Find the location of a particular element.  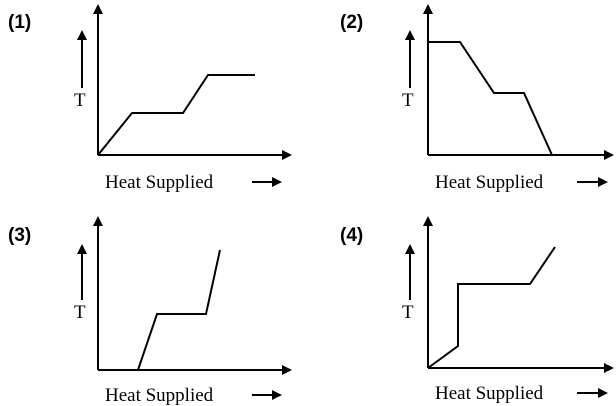

panel-label: (2) is located at coordinates (351, 22).